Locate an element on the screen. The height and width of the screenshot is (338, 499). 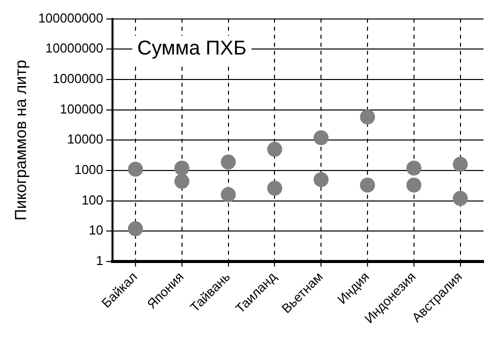
y-tick-label: 10 is located at coordinates (96, 230).